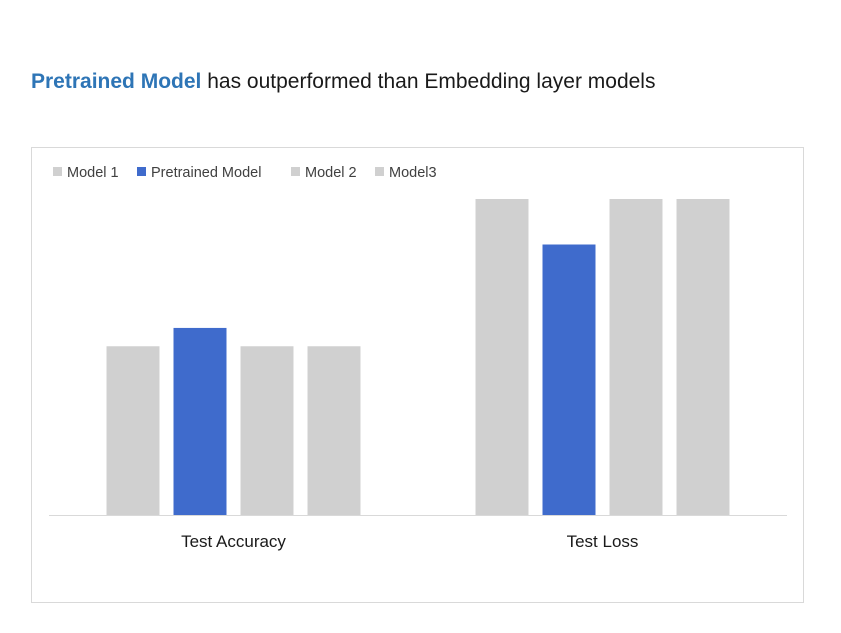 This screenshot has height=633, width=841. What do you see at coordinates (206, 173) in the screenshot?
I see `legend-label-1: Pretrained Model` at bounding box center [206, 173].